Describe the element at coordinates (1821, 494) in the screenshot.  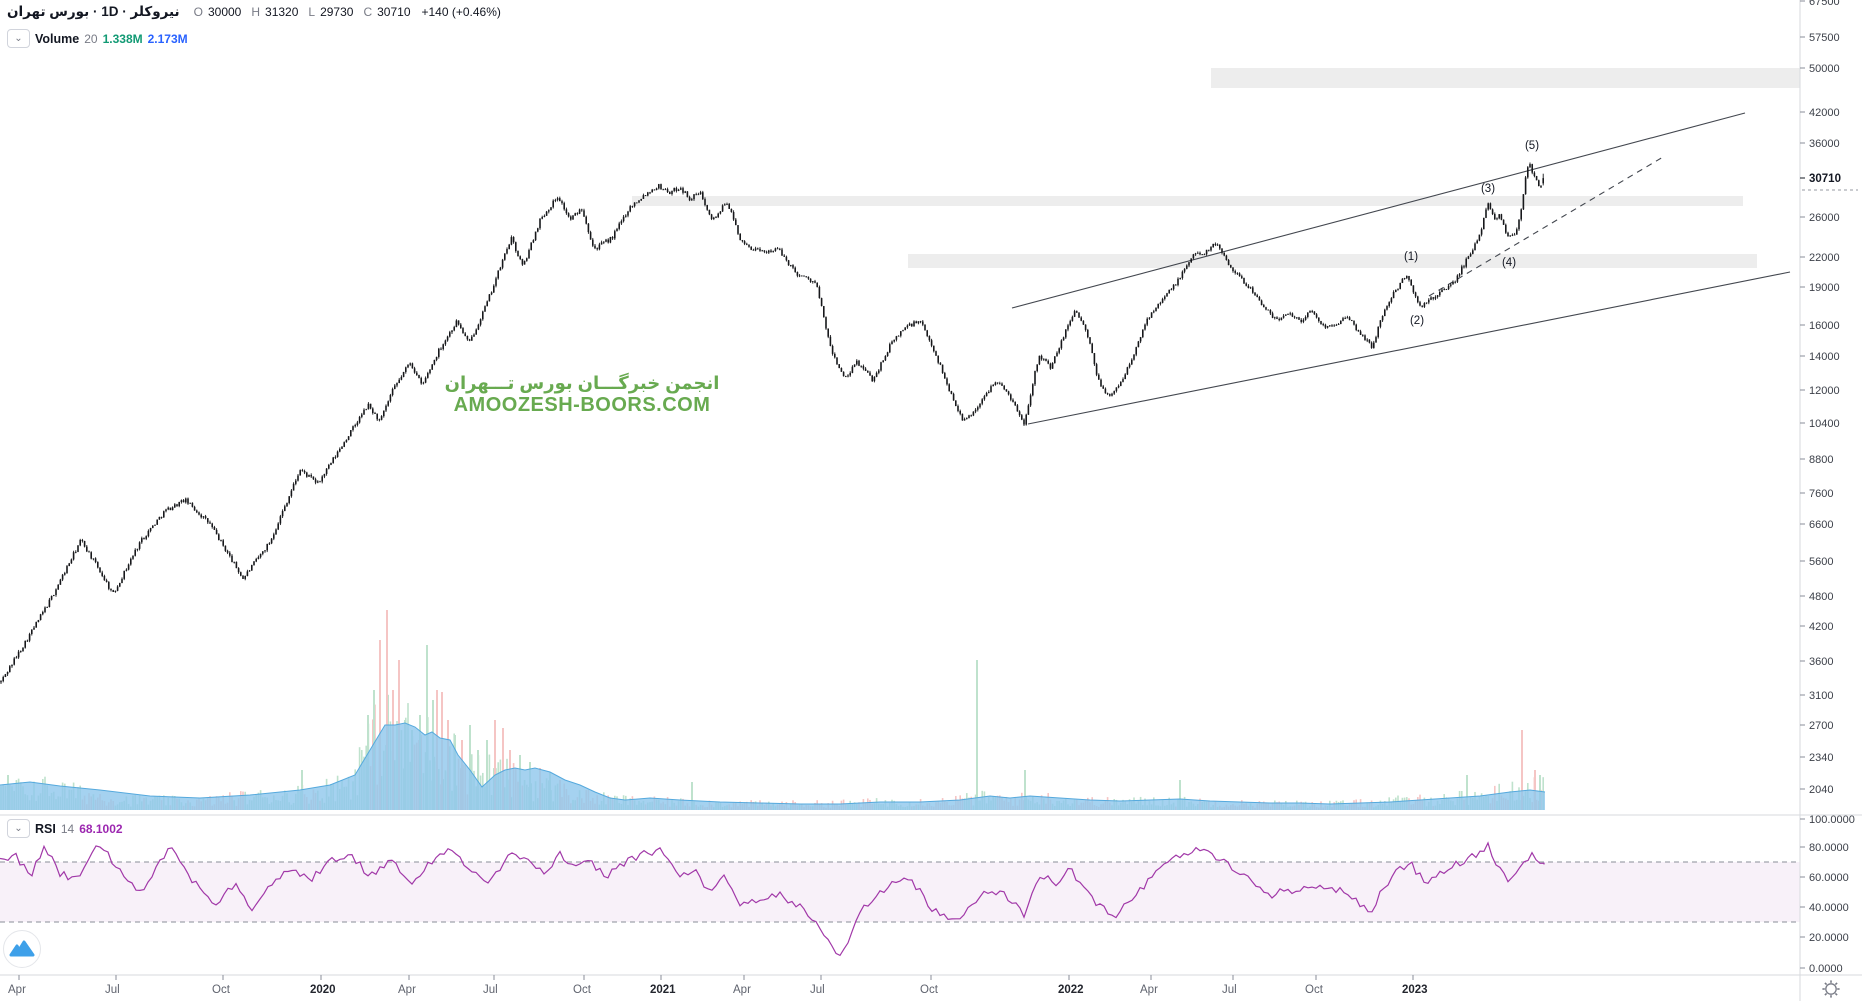
I see `price-tick-label: 7600` at that location.